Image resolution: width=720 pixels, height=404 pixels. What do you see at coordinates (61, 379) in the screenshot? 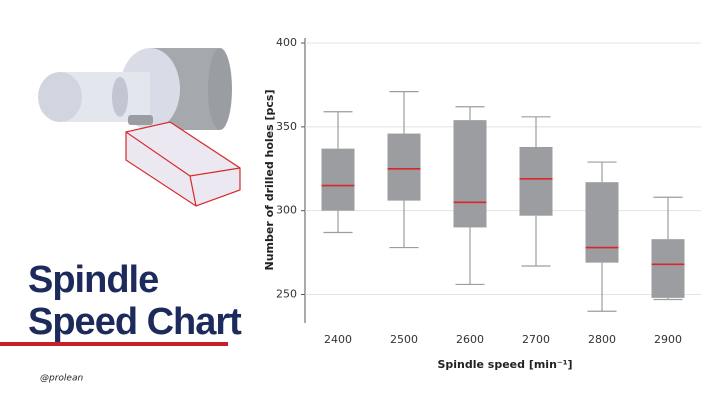
I see `credit: @prolean` at bounding box center [61, 379].